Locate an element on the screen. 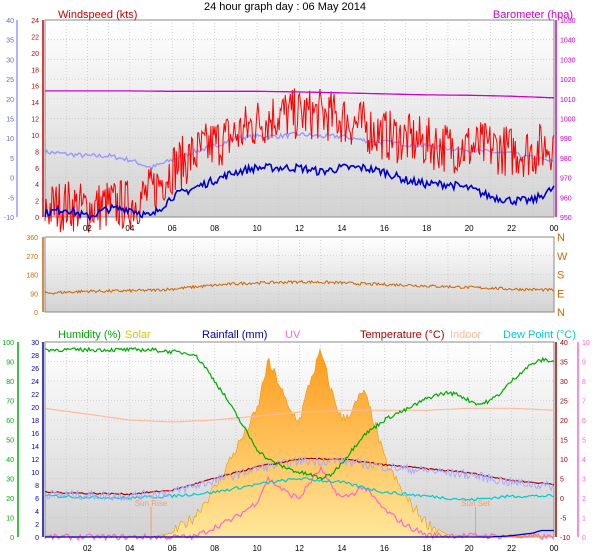  uv-tick-label: 3 is located at coordinates (584, 480).